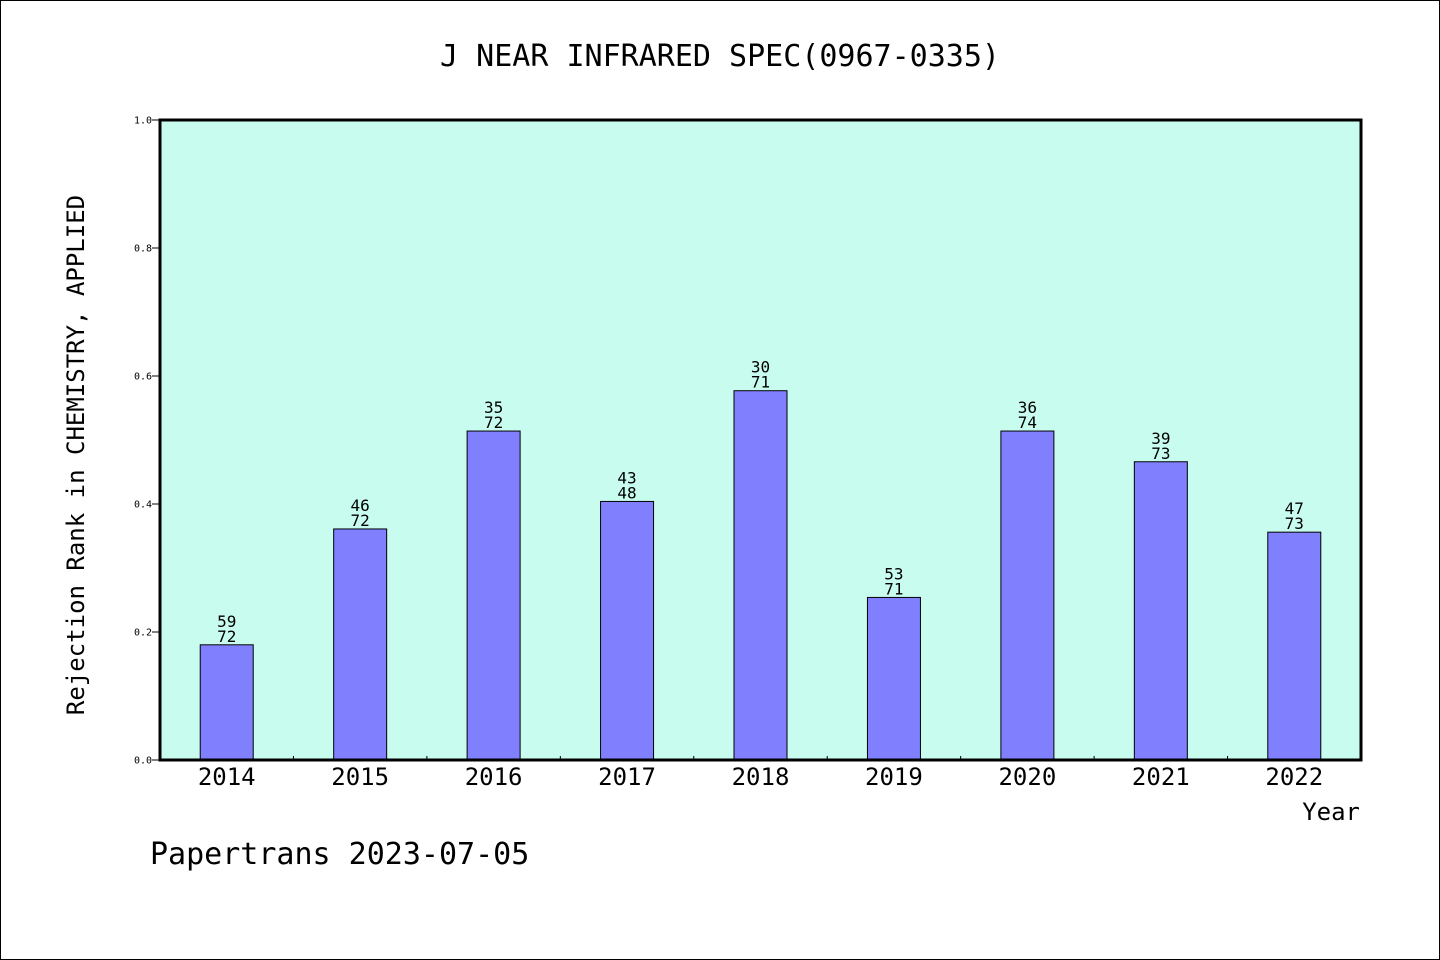 Image resolution: width=1440 pixels, height=960 pixels. I want to click on footer-credit: Papertrans 2023-07-05, so click(339, 854).